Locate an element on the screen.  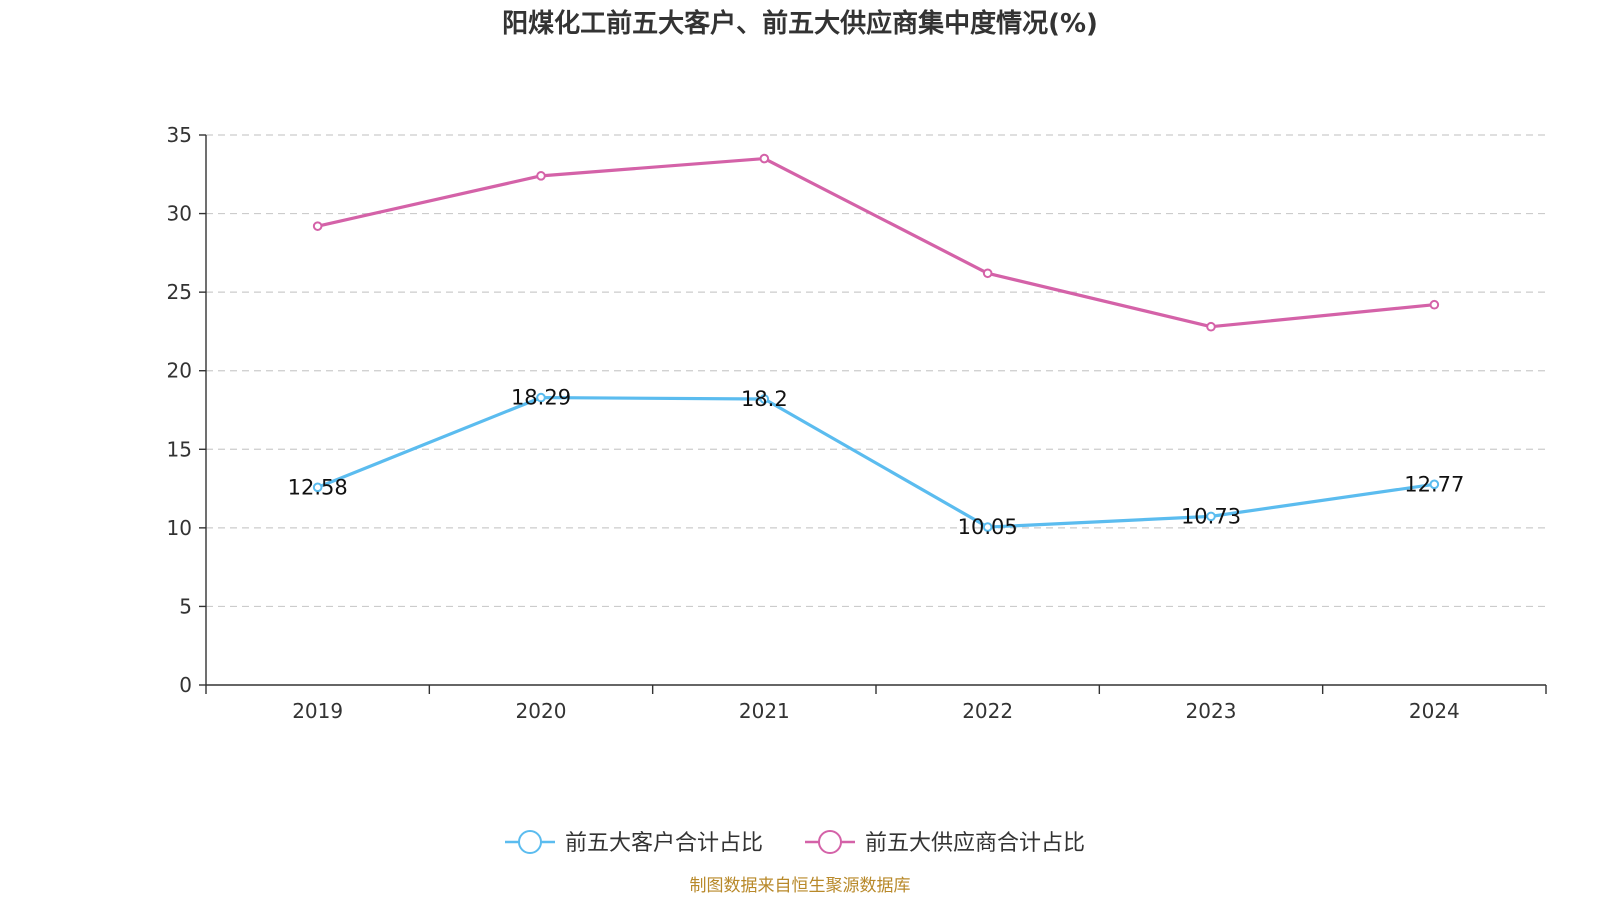
legend-label: 前五大客户合计占比 is located at coordinates (664, 843).